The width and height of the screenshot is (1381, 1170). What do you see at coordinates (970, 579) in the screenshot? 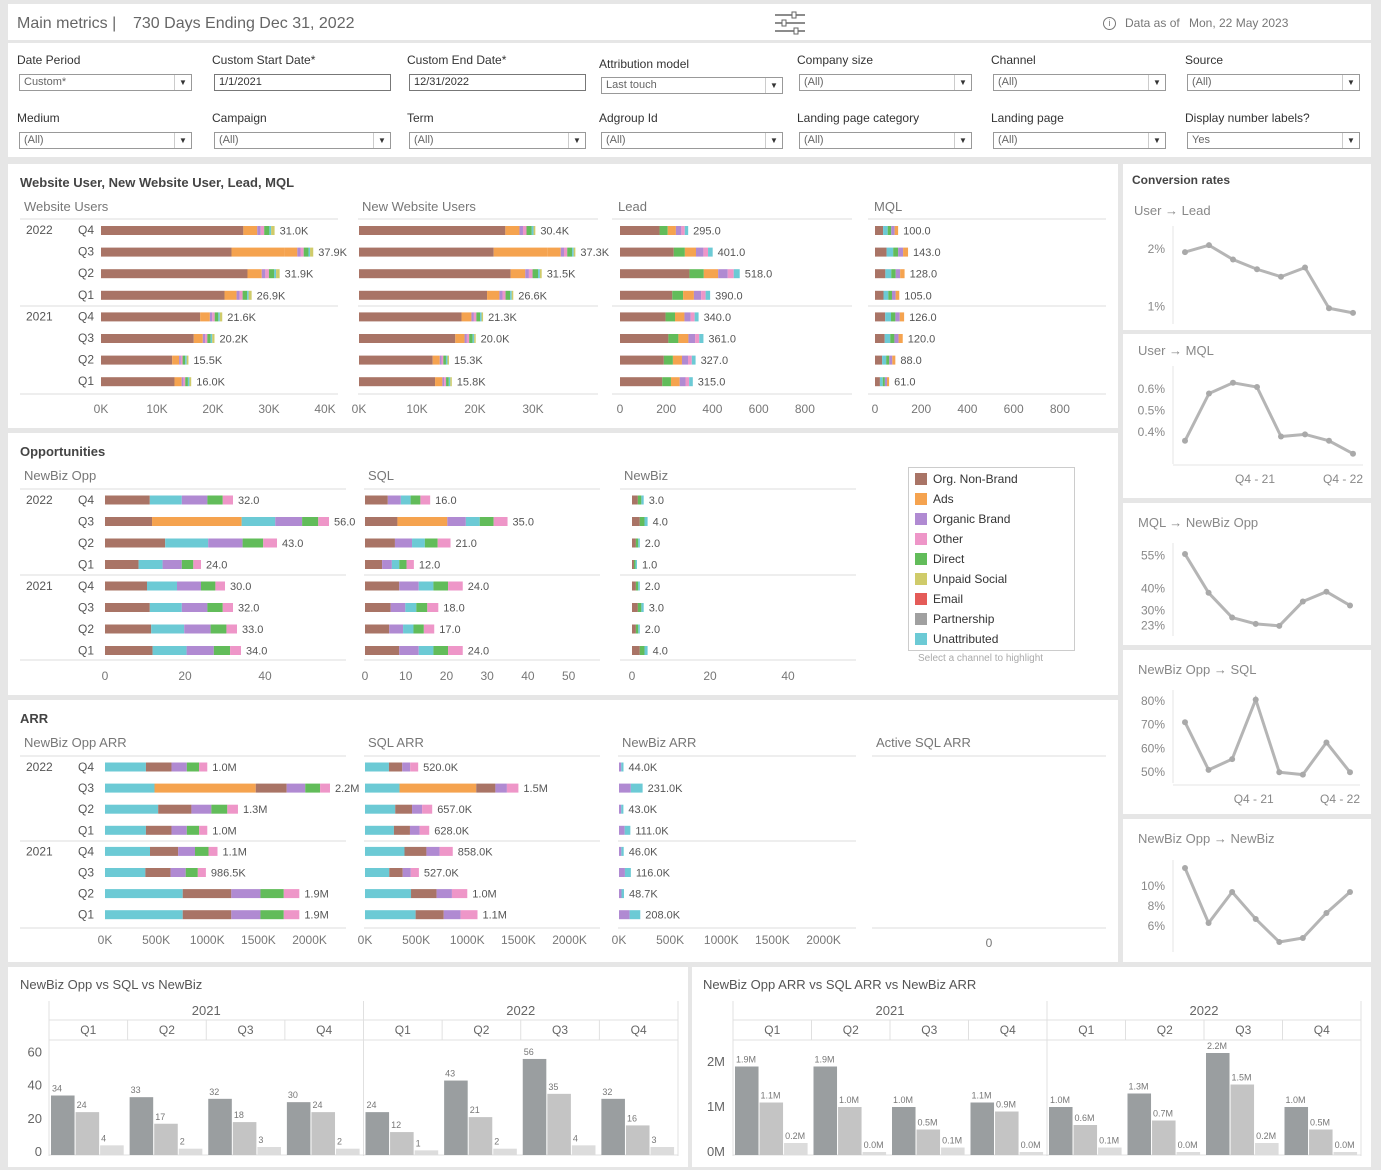
I see `legend-label: Unpaid Social` at bounding box center [970, 579].